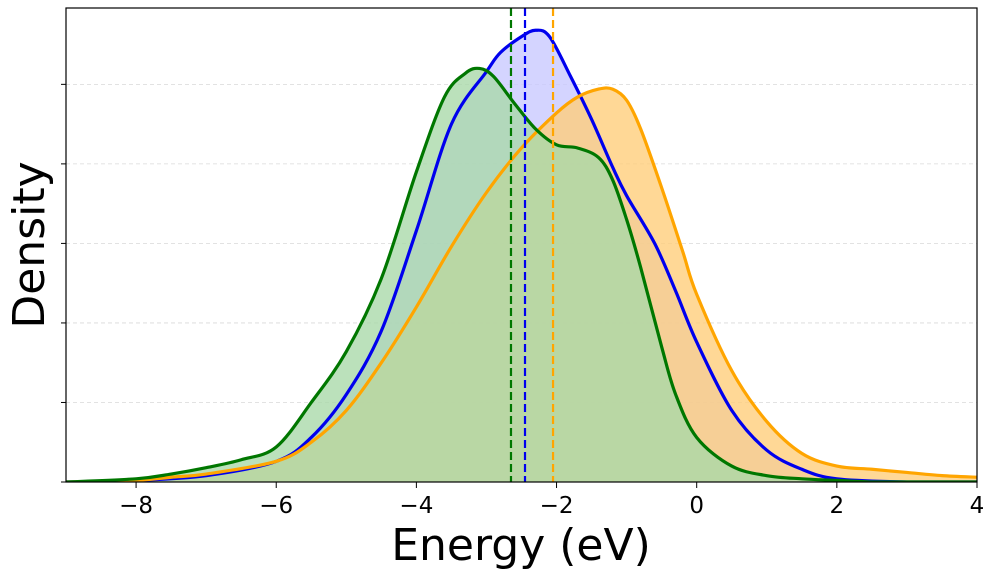 The image size is (996, 577). Describe the element at coordinates (557, 506) in the screenshot. I see `x-tick-label-3: −2` at that location.